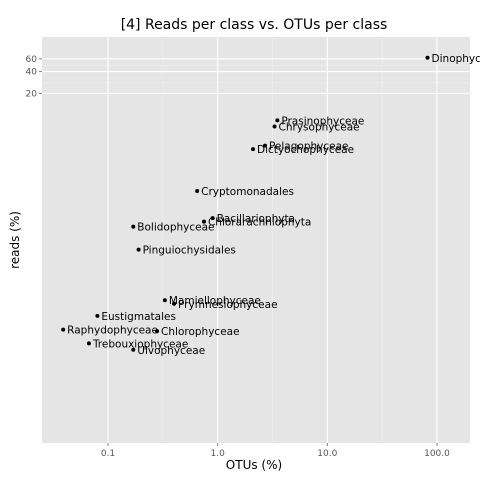 Image resolution: width=480 pixels, height=480 pixels. I want to click on x-tick-label: 10.0, so click(327, 454).